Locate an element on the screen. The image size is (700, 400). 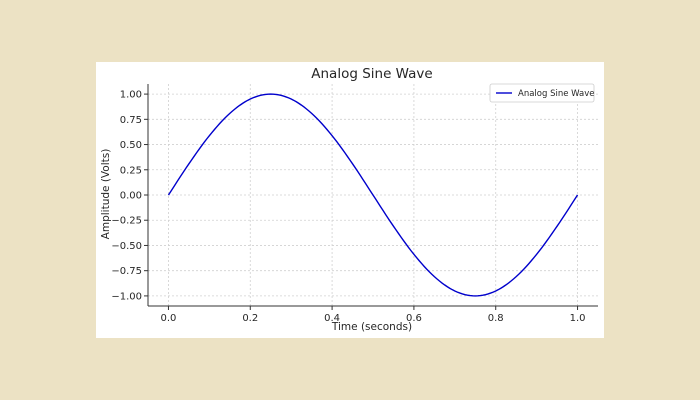
y-tick-label: −0.75 is located at coordinates (126, 271).